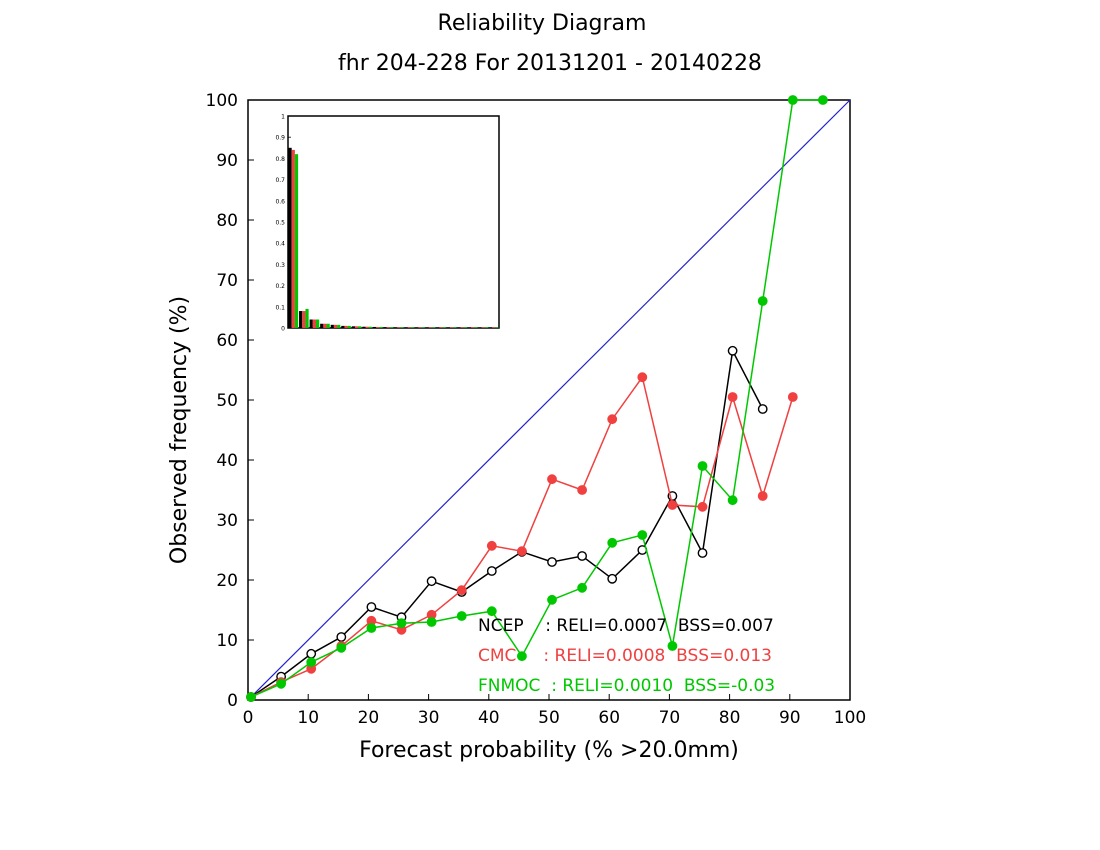 This screenshot has height=850, width=1100. Describe the element at coordinates (393, 222) in the screenshot. I see `inset-frame` at that location.